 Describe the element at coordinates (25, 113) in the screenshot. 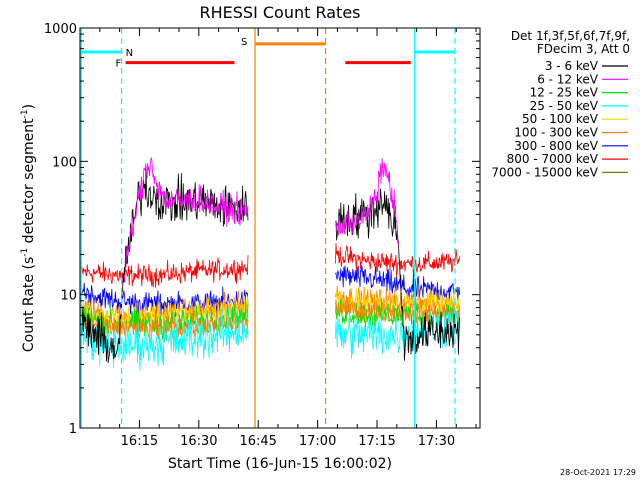

I see `y-axis-label-sup2: -1` at that location.